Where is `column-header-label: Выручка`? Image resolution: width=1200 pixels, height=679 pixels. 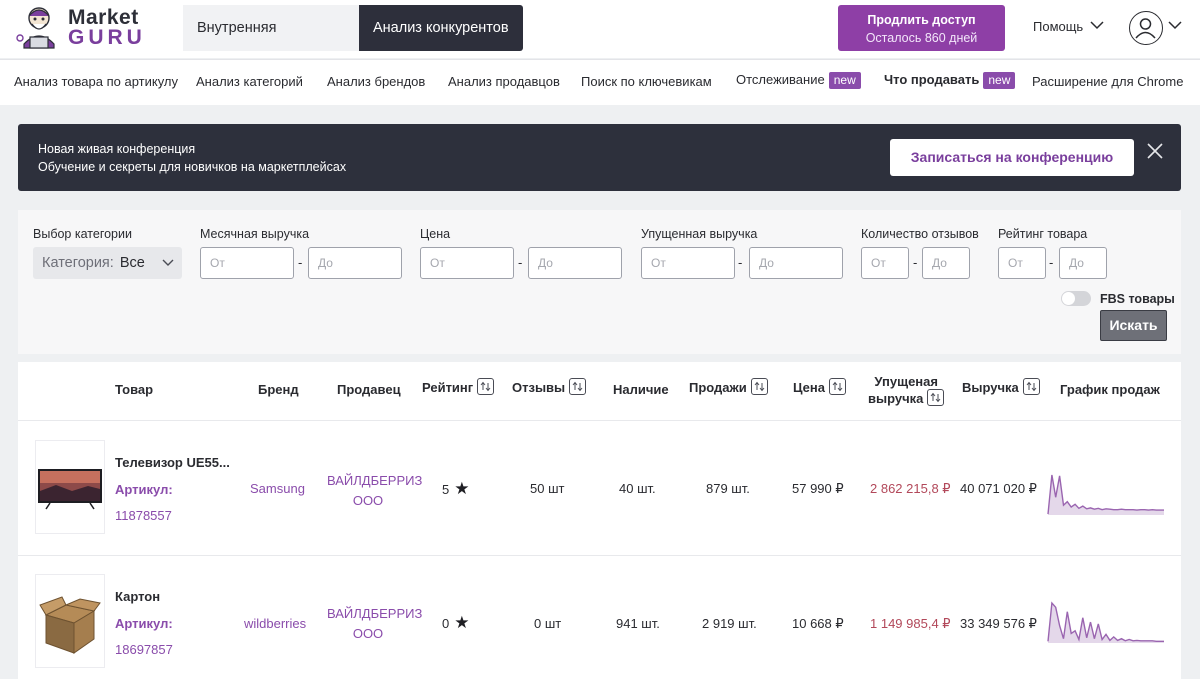 column-header-label: Выручка is located at coordinates (990, 387).